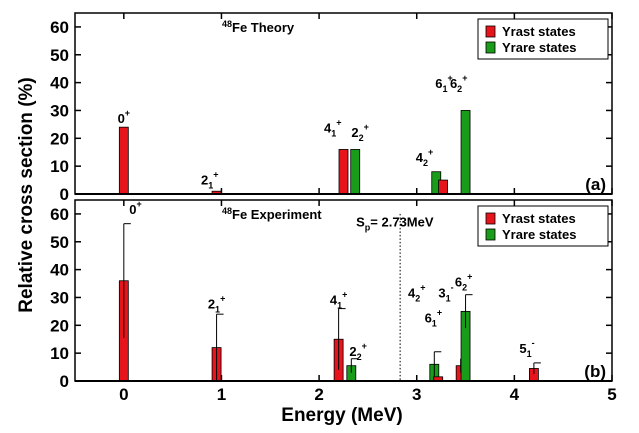  What do you see at coordinates (402, 221) in the screenshot?
I see `threshold-label-rest: = 2.73MeV` at bounding box center [402, 221].